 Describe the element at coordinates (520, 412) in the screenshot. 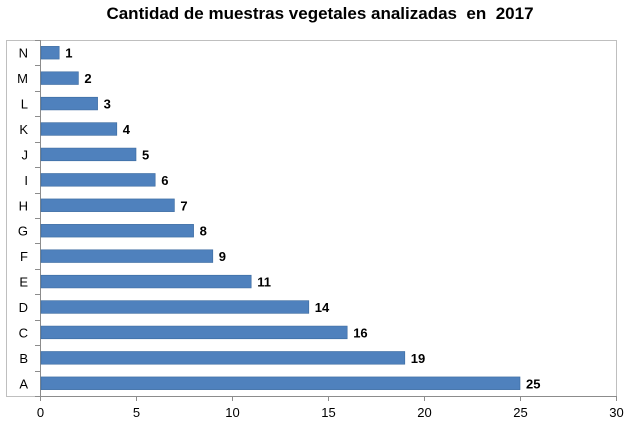

I see `x-tick-label: 25` at that location.